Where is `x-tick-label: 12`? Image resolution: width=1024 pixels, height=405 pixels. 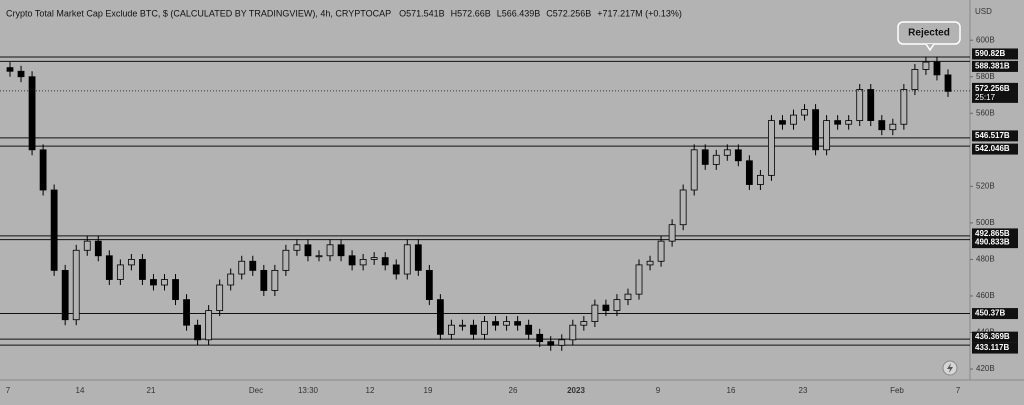 x-tick-label: 12 is located at coordinates (370, 390).